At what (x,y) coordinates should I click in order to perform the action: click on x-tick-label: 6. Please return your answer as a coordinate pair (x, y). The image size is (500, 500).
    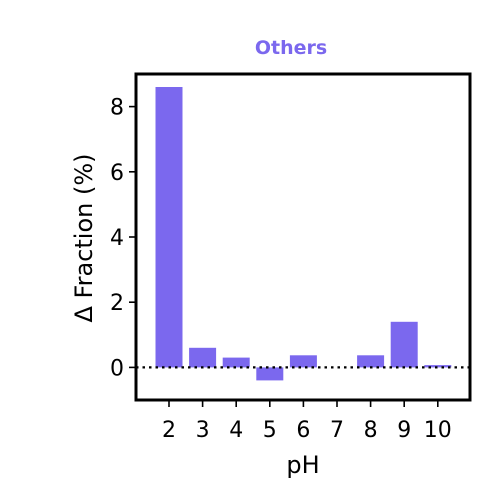
    Looking at the image, I should click on (303, 430).